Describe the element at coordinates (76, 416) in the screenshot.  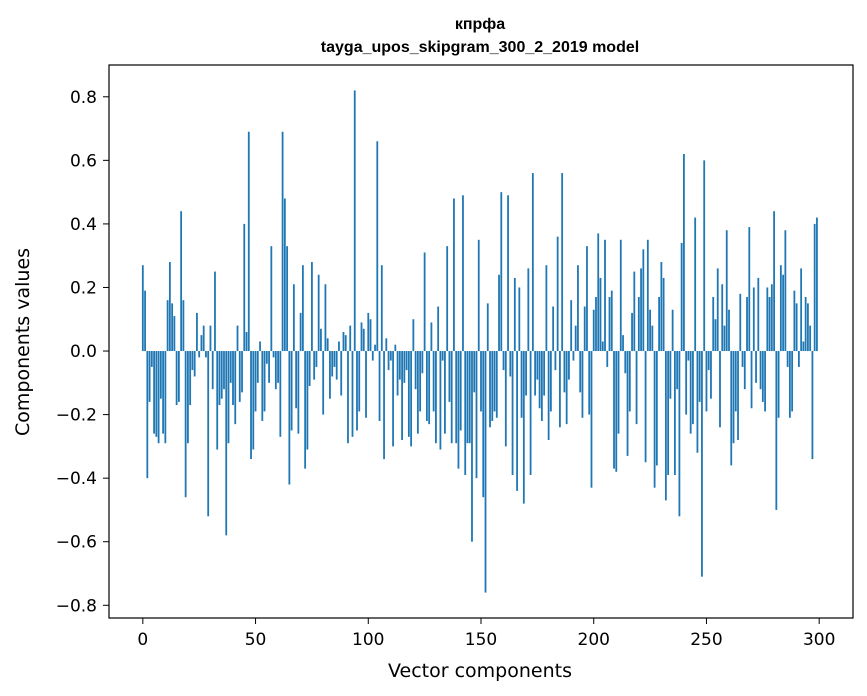
I see `y-tick-label: −0.2` at that location.